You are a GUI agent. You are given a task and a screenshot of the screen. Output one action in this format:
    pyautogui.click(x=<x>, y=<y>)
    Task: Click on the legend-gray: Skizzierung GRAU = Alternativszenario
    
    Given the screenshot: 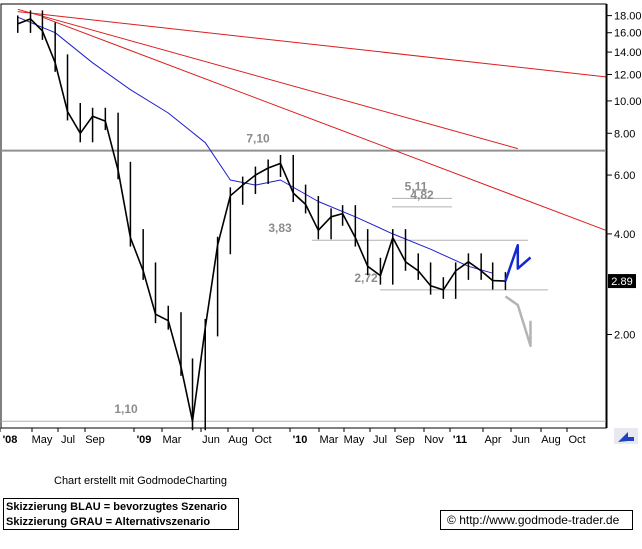 What is the action you would take?
    pyautogui.click(x=108, y=522)
    